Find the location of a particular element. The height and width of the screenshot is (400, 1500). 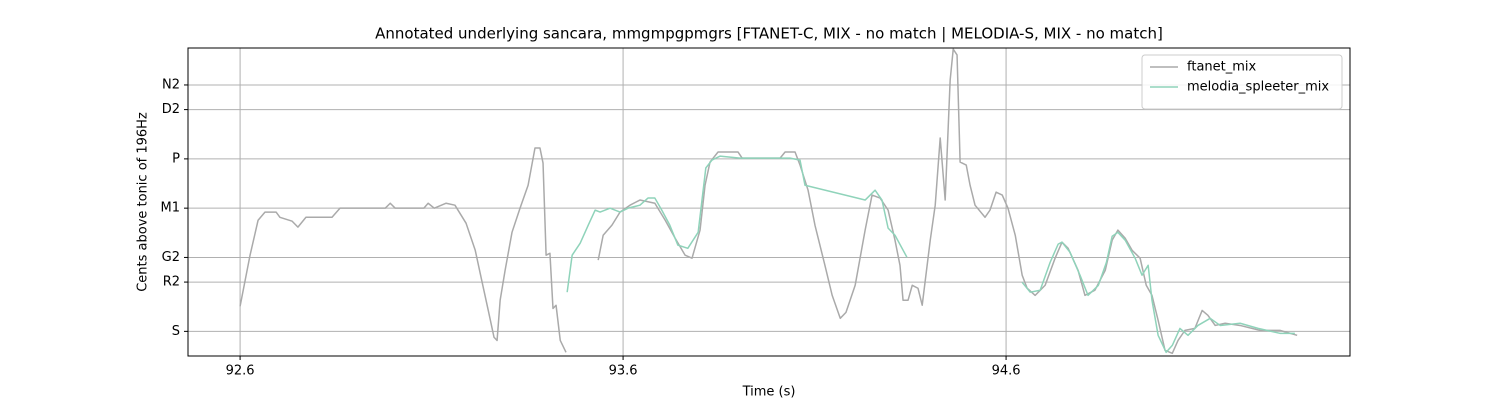

legend-box is located at coordinates (1242, 82).